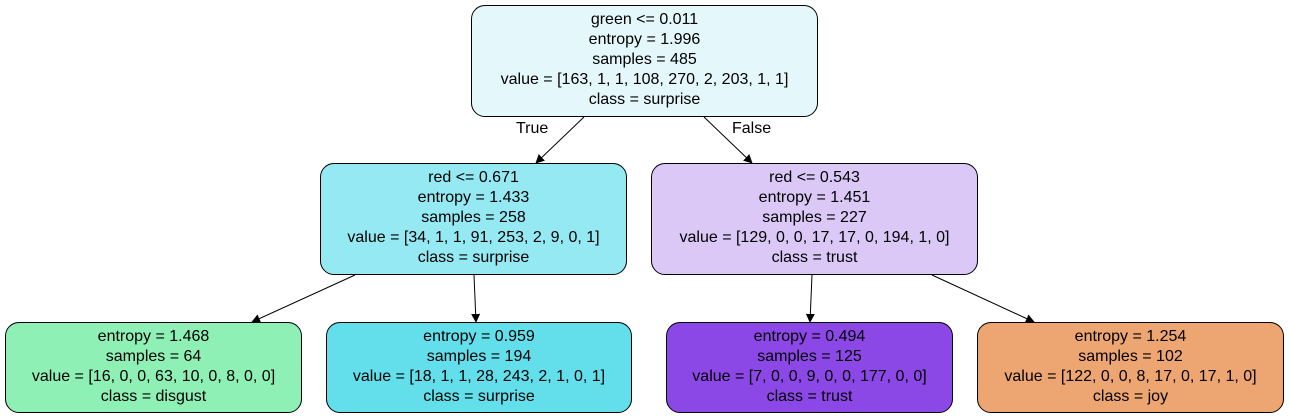 The height and width of the screenshot is (419, 1289). What do you see at coordinates (728, 140) in the screenshot?
I see `edge-root-right` at bounding box center [728, 140].